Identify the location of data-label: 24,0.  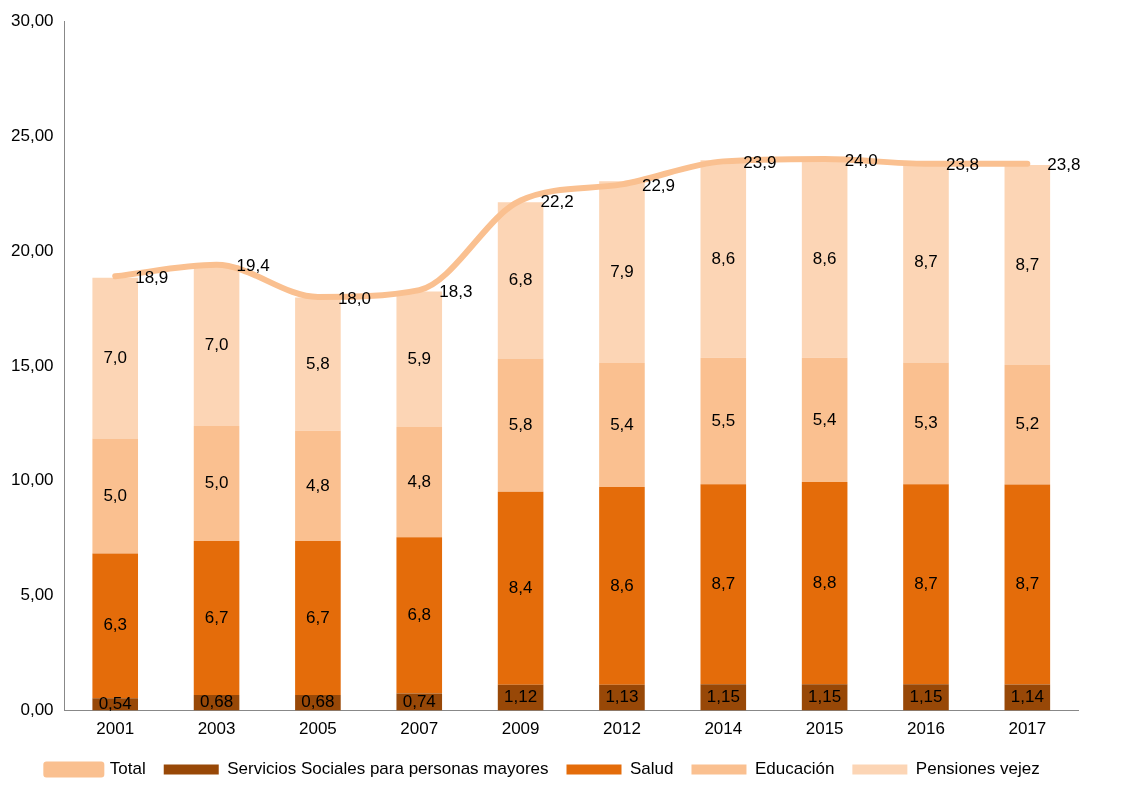
(861, 160).